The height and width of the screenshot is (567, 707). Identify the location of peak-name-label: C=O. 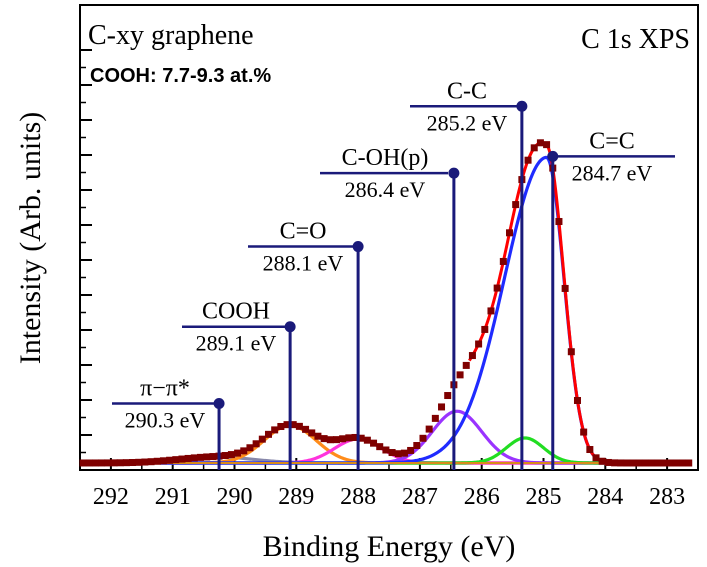
(303, 232).